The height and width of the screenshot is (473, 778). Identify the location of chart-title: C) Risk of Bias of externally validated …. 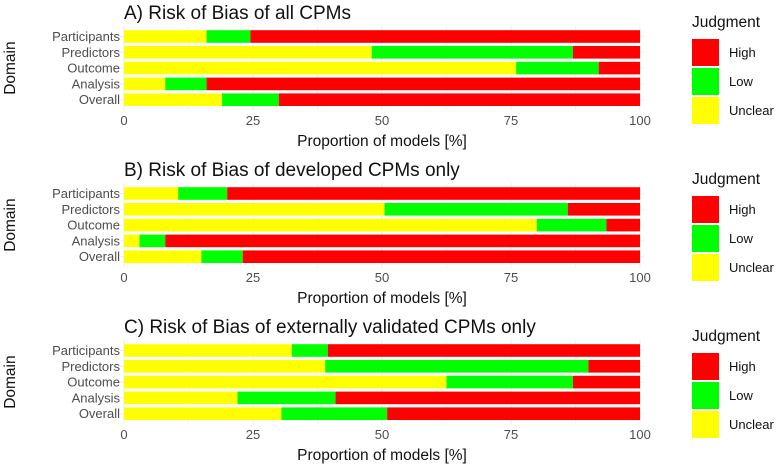
(330, 327).